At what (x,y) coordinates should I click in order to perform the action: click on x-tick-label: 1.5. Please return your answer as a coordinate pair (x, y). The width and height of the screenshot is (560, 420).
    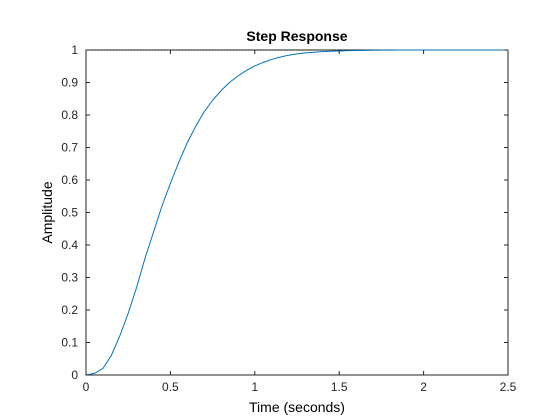
    Looking at the image, I should click on (339, 387).